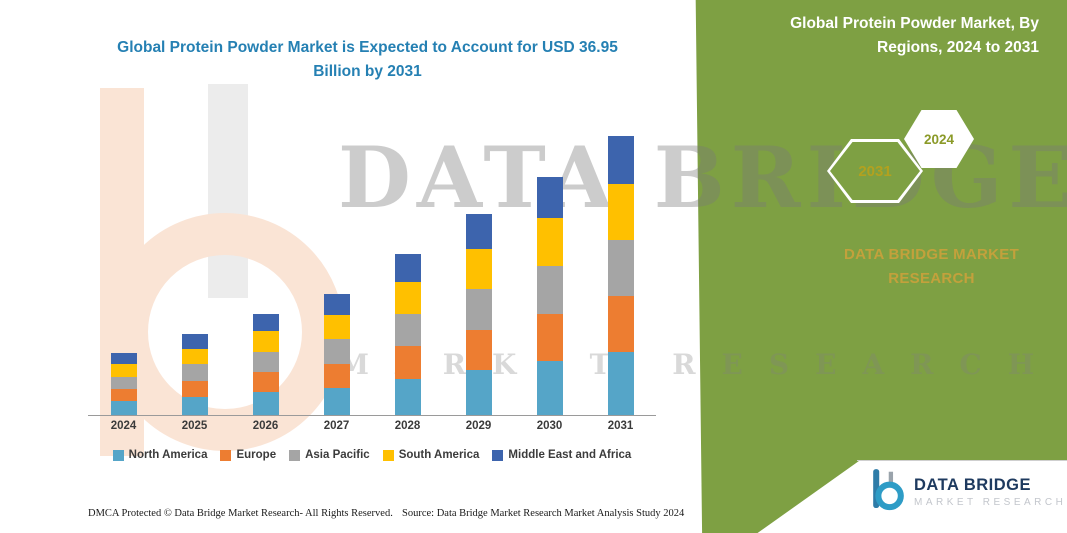 The width and height of the screenshot is (1067, 533). Describe the element at coordinates (123, 426) in the screenshot. I see `x-axis-label: 2024` at that location.